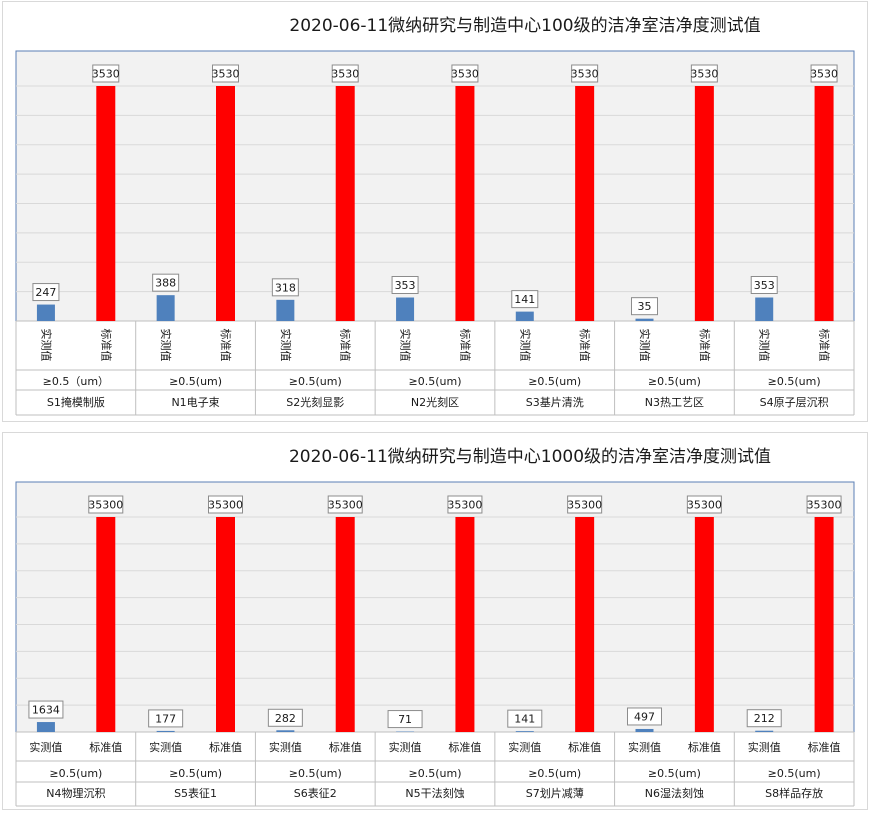  What do you see at coordinates (794, 793) in the screenshot?
I see `room-label: S8样品存放` at bounding box center [794, 793].